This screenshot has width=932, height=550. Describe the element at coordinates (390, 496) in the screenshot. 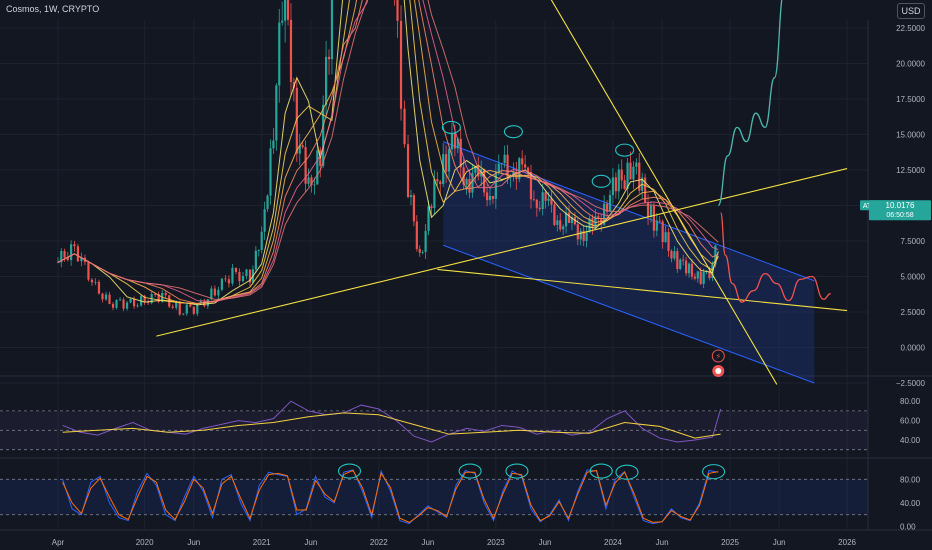

I see `stoch-d-line` at that location.